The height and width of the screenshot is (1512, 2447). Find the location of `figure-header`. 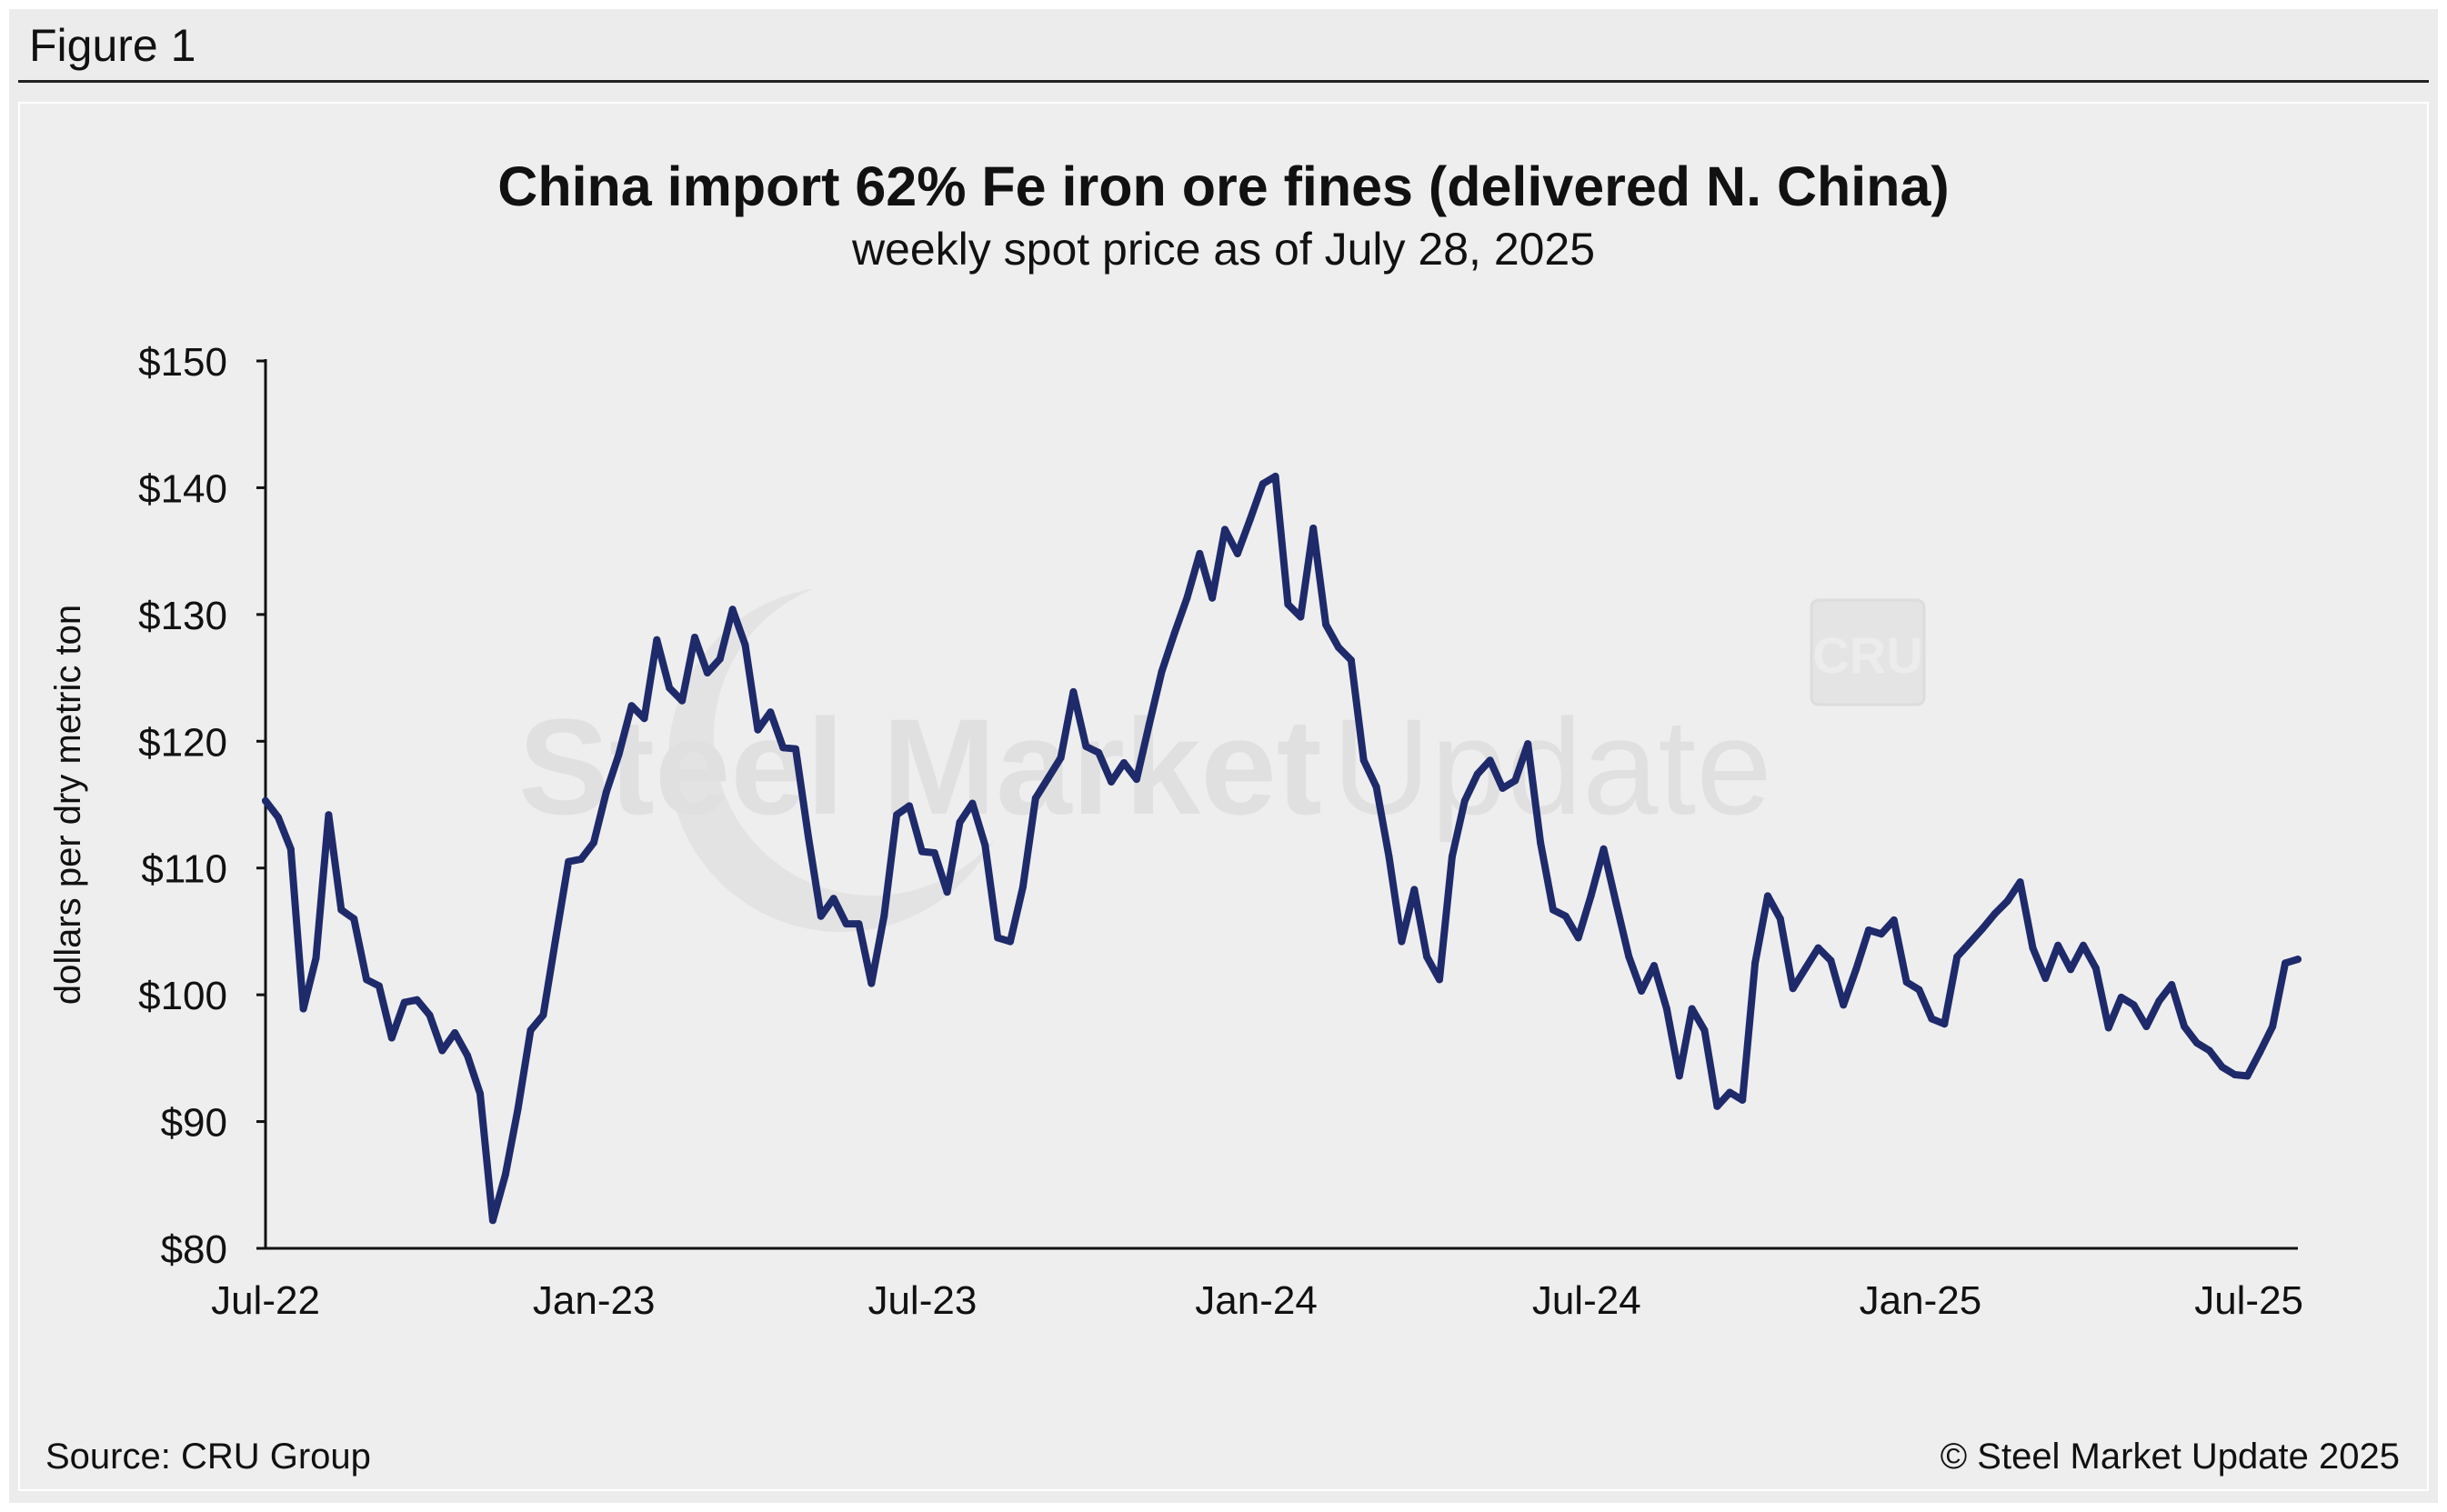

figure-header is located at coordinates (1224, 45).